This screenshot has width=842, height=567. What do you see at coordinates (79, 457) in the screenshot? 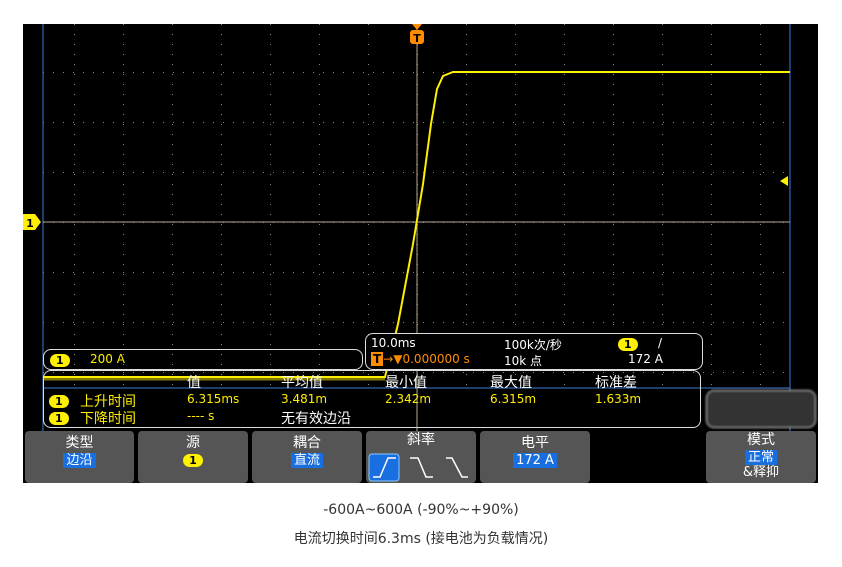
I see `softkey-type: 类型 边沿` at bounding box center [79, 457].